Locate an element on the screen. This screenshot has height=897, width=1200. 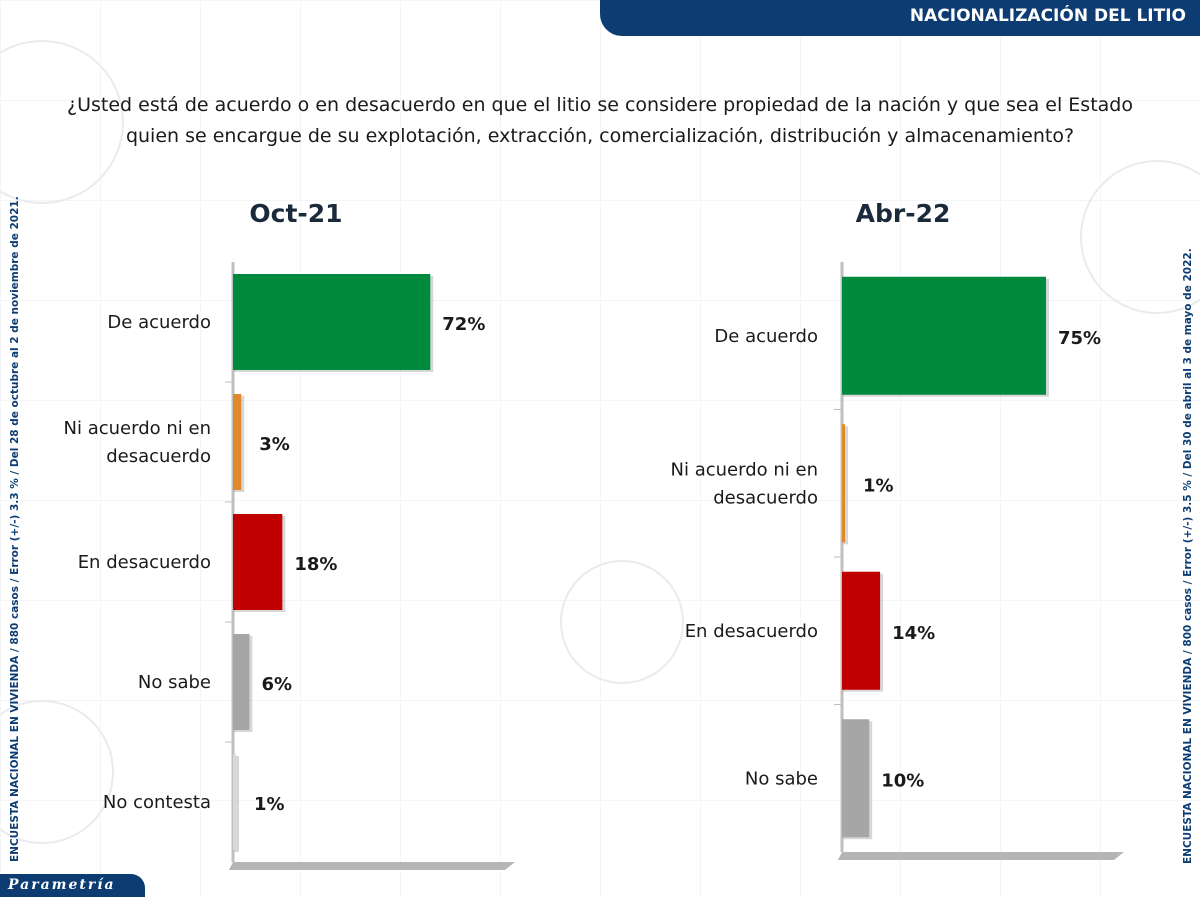
value-label: 72% is located at coordinates (463, 324).